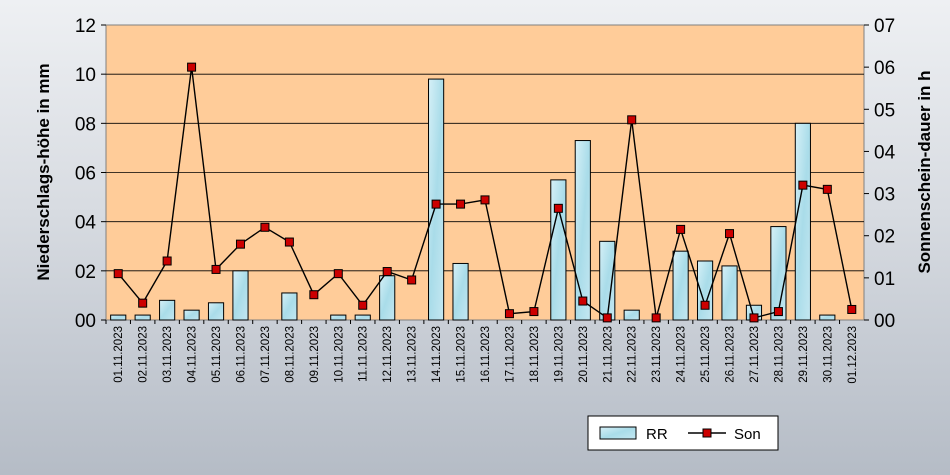 The width and height of the screenshot is (950, 475). What do you see at coordinates (85, 272) in the screenshot?
I see `y-tick-label: 02` at bounding box center [85, 272].